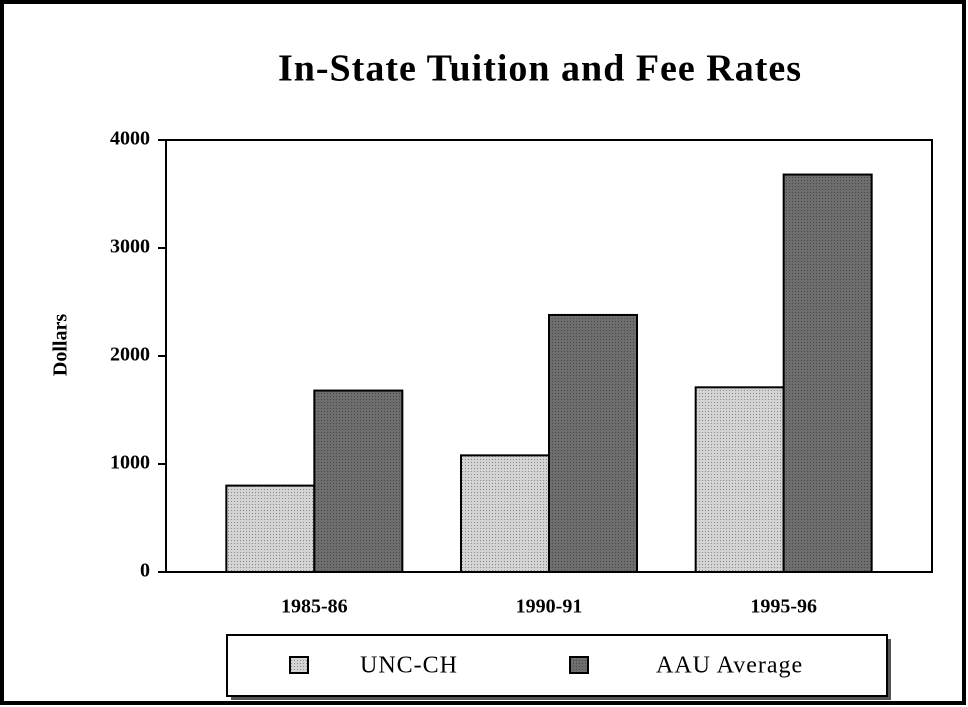 Image resolution: width=968 pixels, height=707 pixels. I want to click on x-tick-label: 1995-96, so click(783, 607).